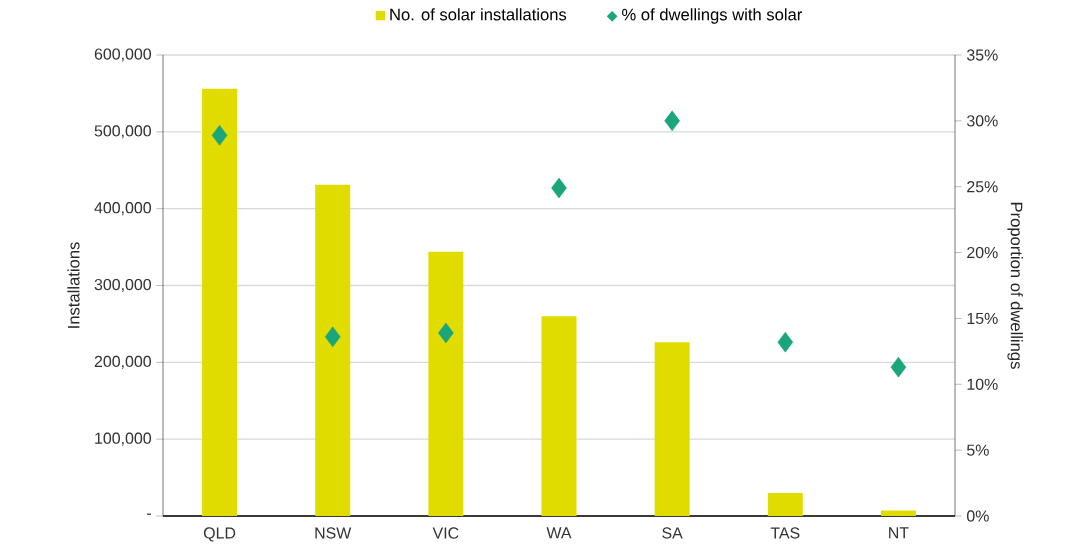 The height and width of the screenshot is (553, 1065). Describe the element at coordinates (149, 514) in the screenshot. I see `y-tick-label: -` at that location.